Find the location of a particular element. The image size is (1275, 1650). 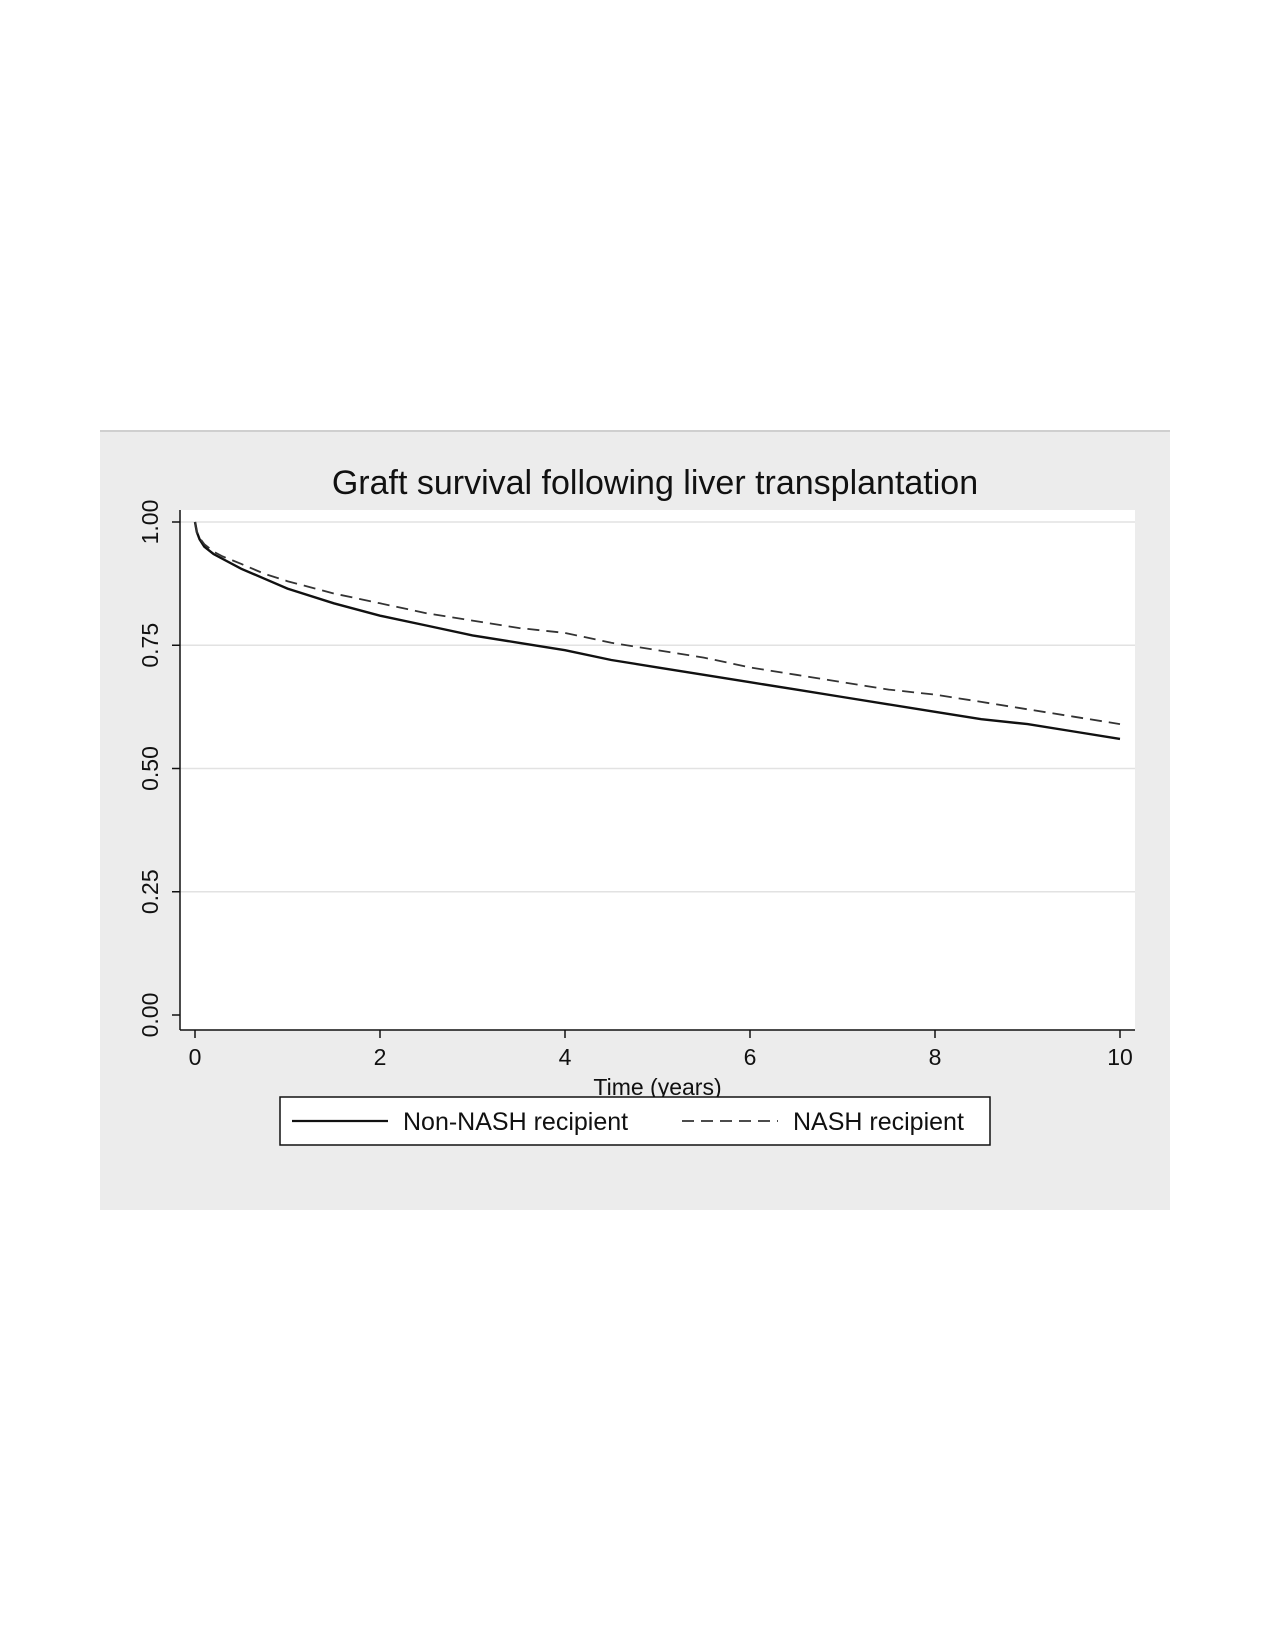

y-tick-label-2: 0.50 is located at coordinates (150, 768).